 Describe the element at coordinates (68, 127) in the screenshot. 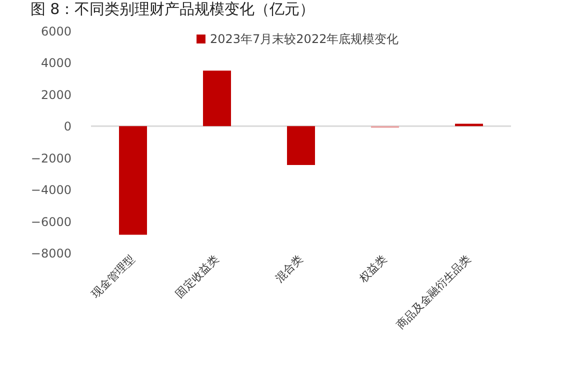

I see `y-tick-label: 0` at that location.